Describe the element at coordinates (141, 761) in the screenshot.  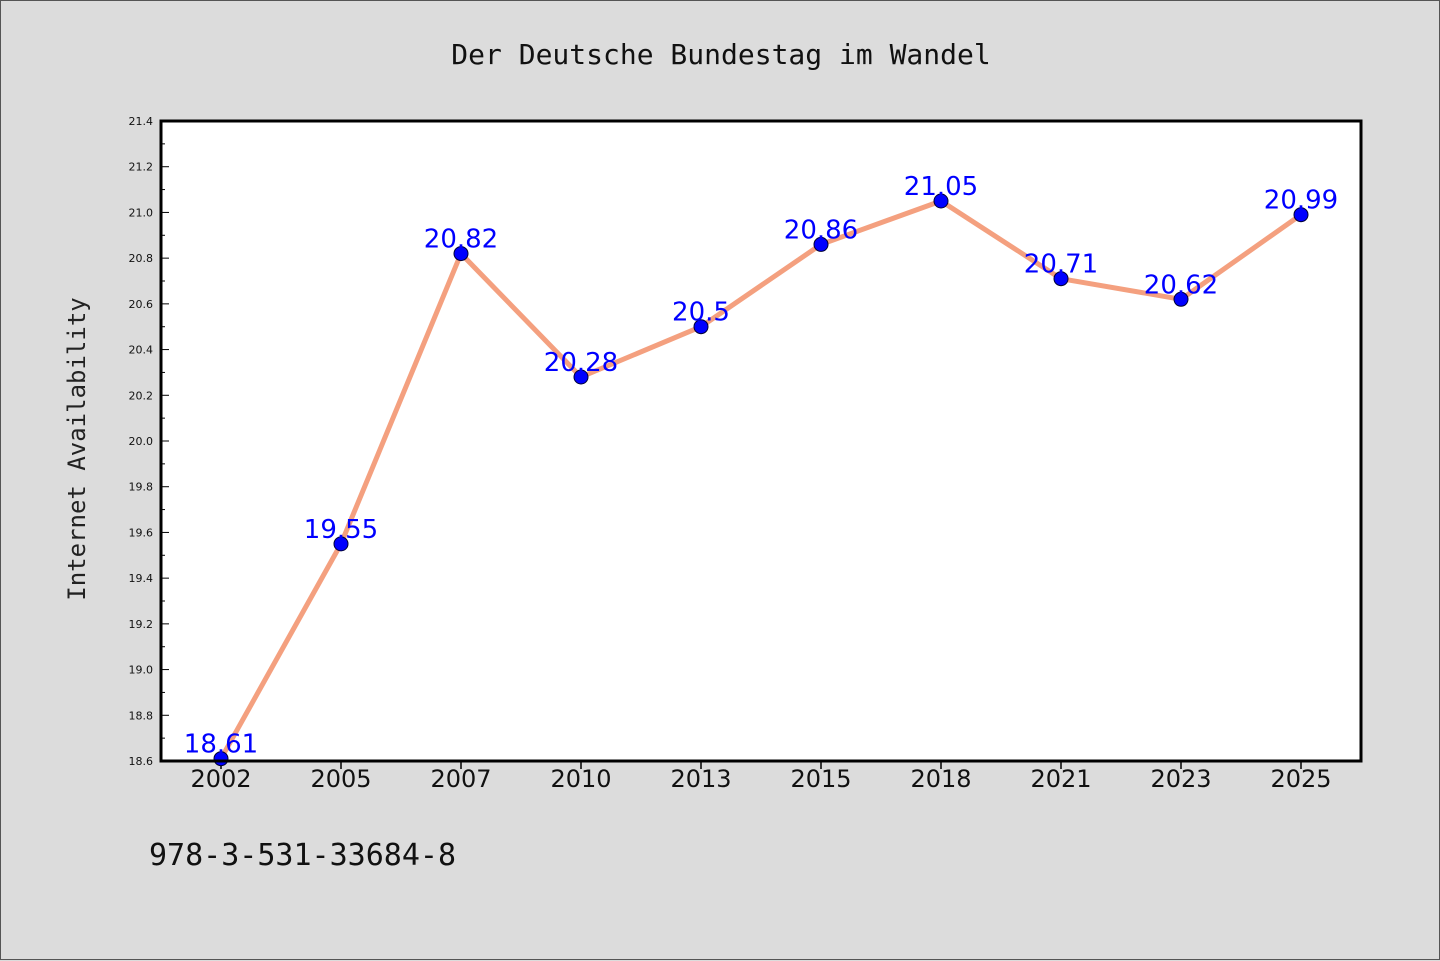
I see `y-tick-label: 18.6` at that location.